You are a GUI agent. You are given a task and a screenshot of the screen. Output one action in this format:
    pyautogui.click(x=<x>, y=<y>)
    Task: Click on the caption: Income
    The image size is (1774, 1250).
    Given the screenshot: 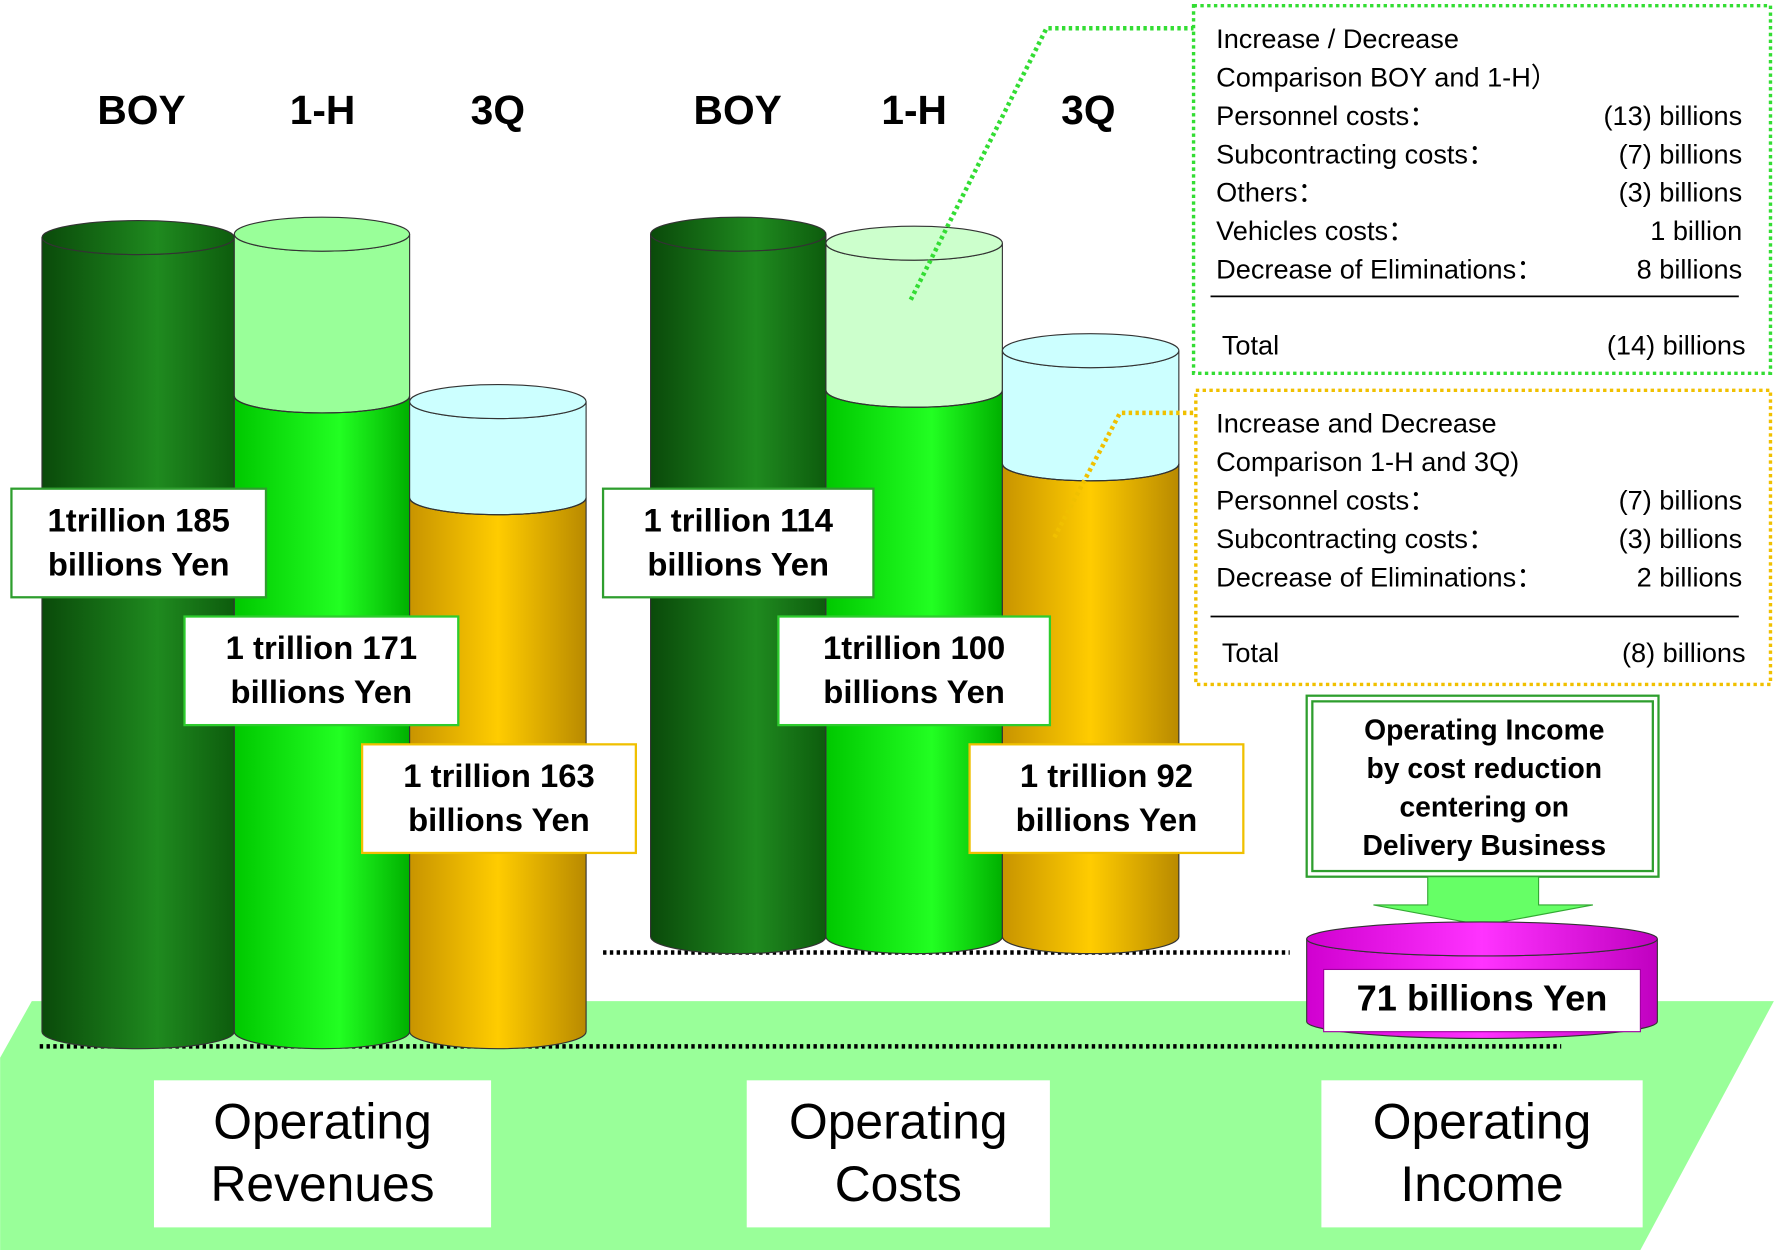 What is the action you would take?
    pyautogui.click(x=1481, y=1184)
    